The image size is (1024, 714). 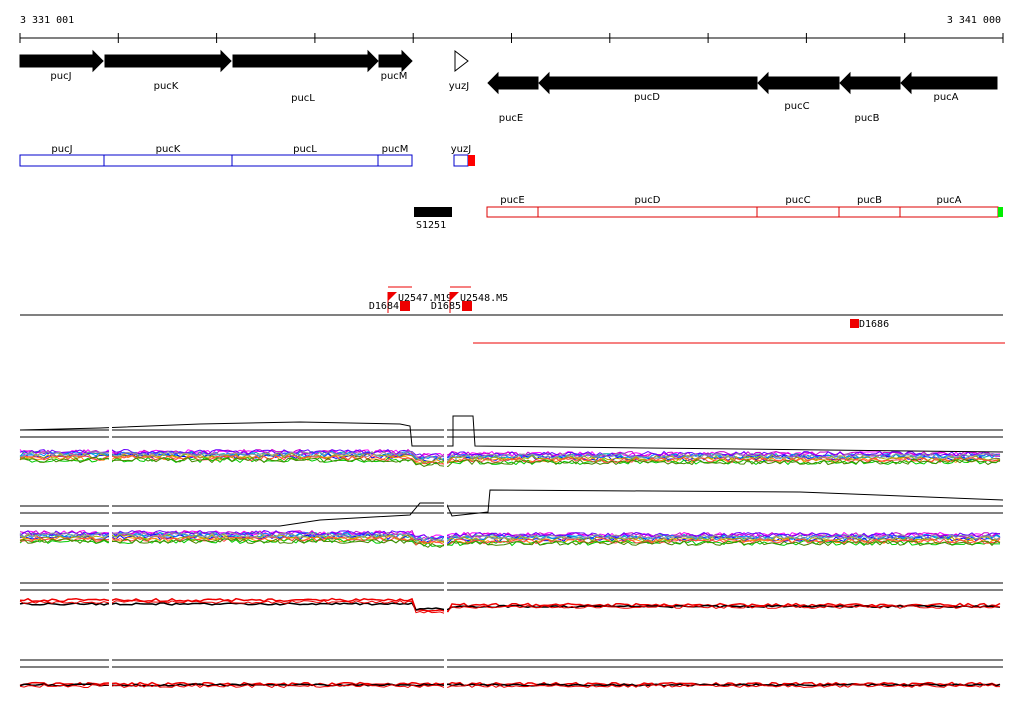 I want to click on feature-label: D1684, so click(x=384, y=306).